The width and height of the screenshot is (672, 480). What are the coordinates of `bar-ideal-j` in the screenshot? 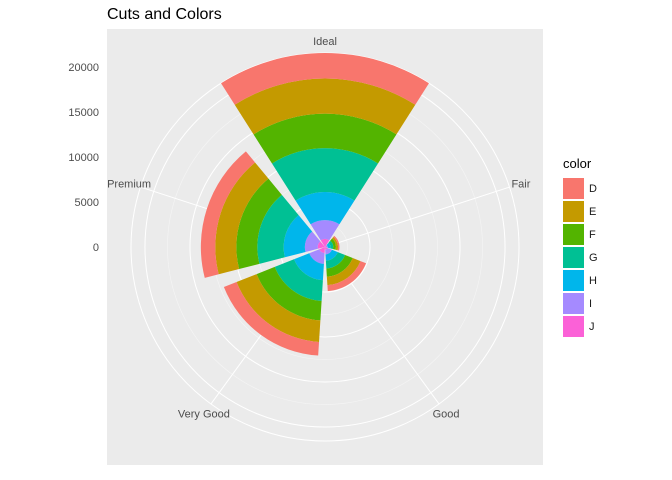 It's located at (325, 242).